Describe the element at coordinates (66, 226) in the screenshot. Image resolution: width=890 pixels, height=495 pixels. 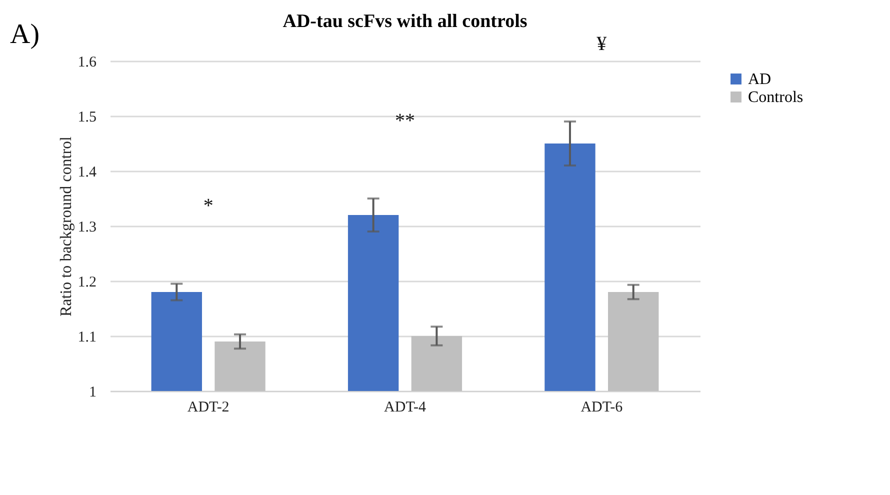
I see `y-axis-title: Ratio to background control` at that location.